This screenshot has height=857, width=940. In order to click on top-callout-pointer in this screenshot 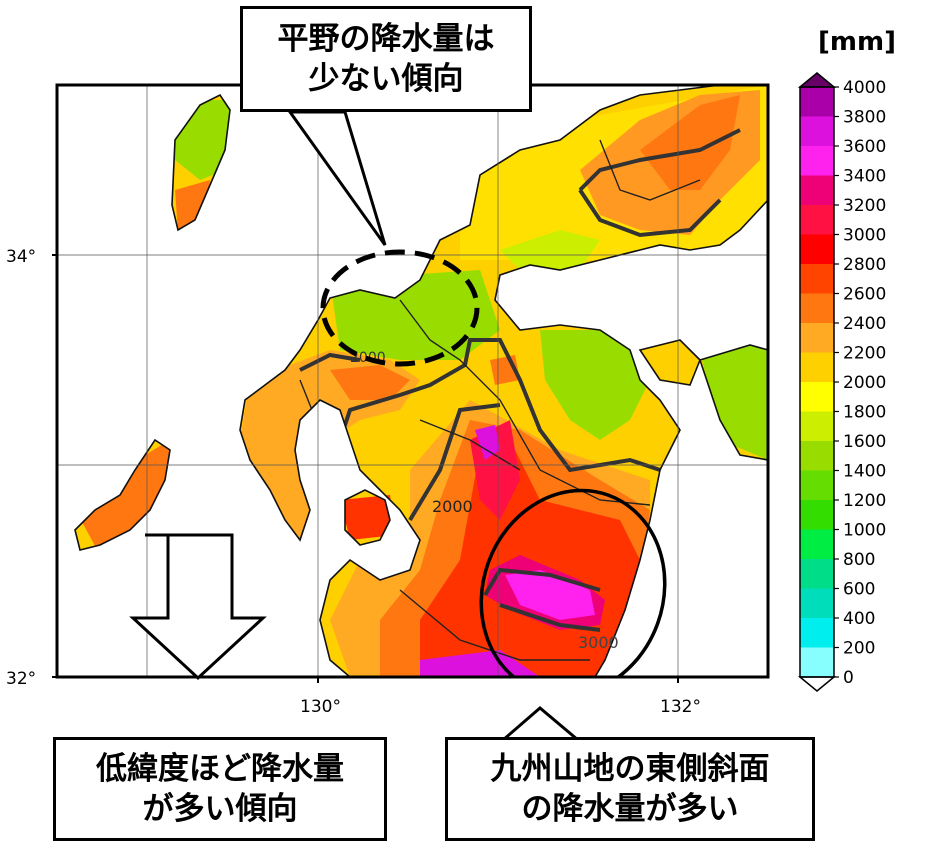, I will do `click(337, 178)`.